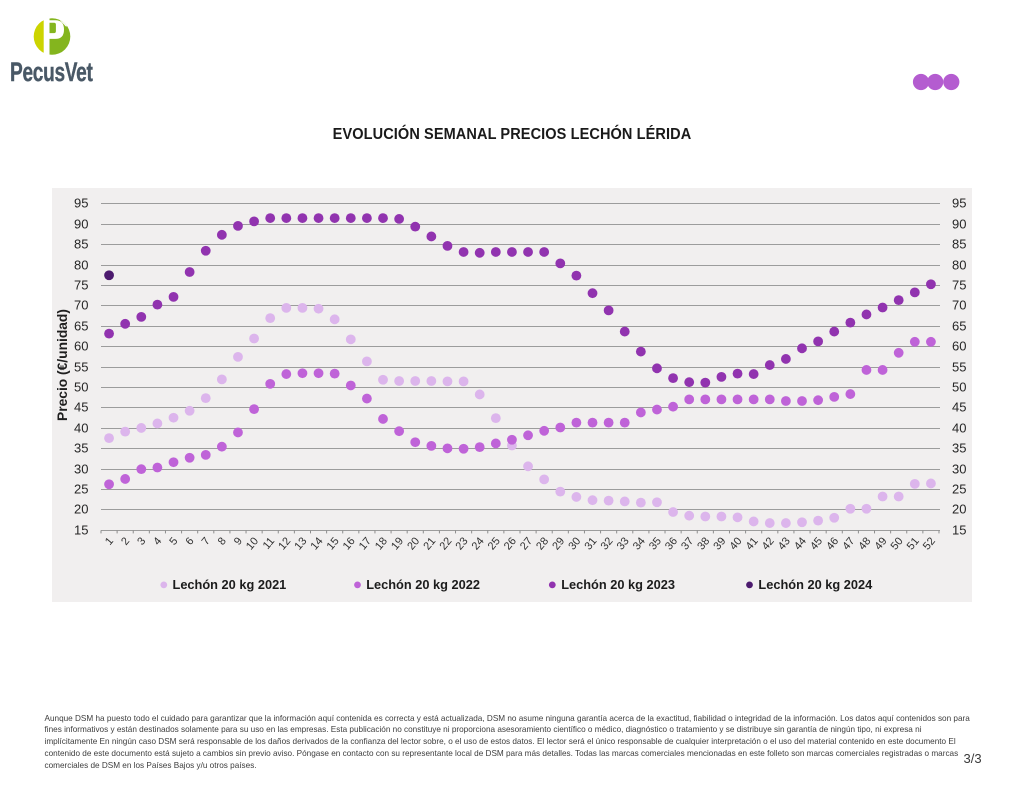 The image size is (1024, 791). What do you see at coordinates (815, 584) in the screenshot?
I see `svg-text: Lechón 20 kg 2024` at bounding box center [815, 584].